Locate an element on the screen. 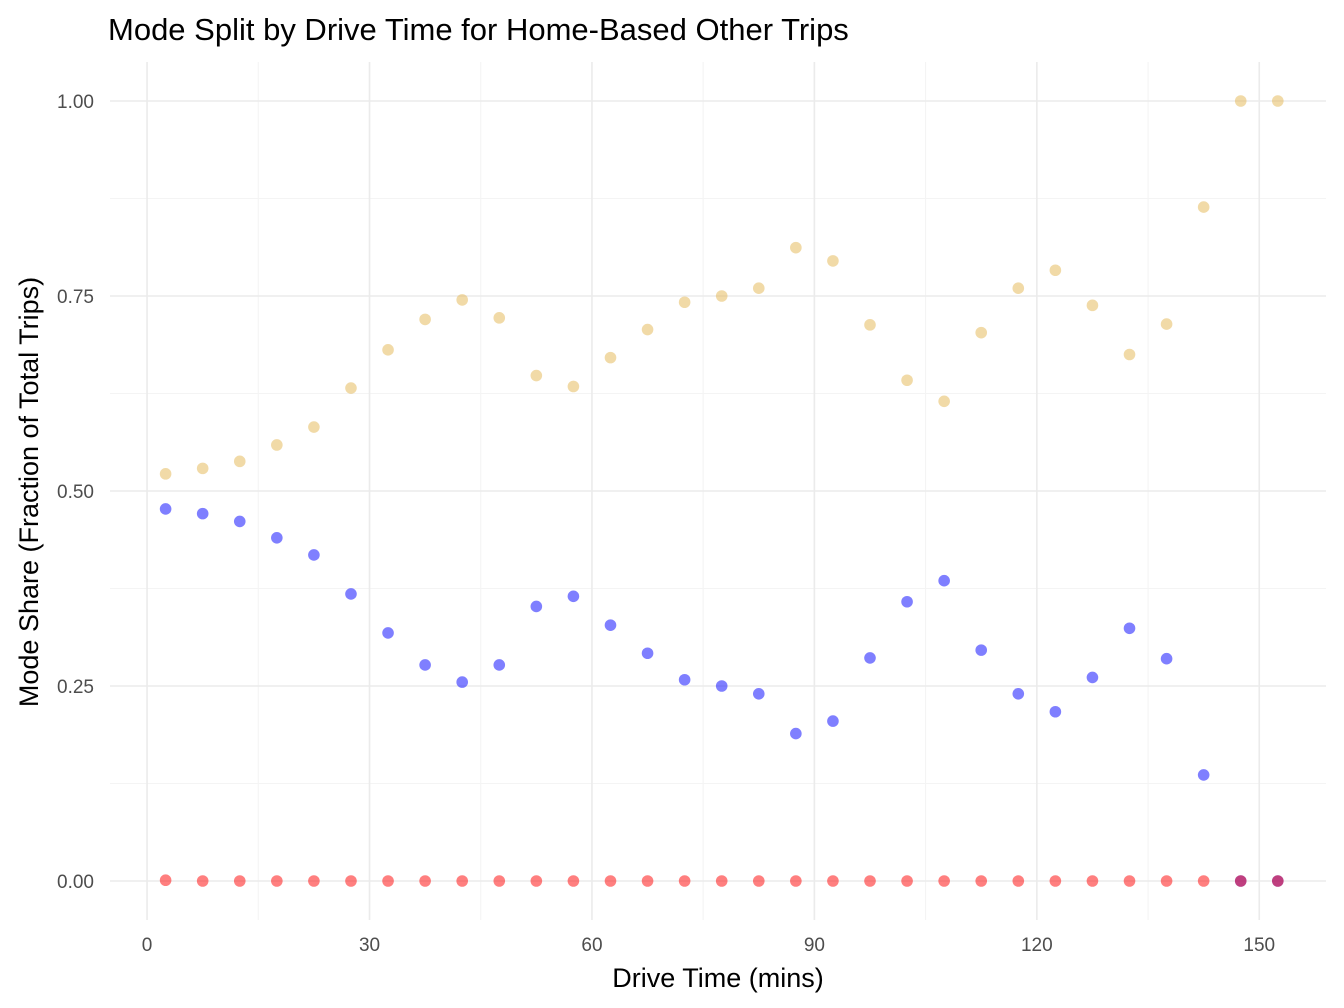 Image resolution: width=1344 pixels, height=1008 pixels. y-tick-label: 0.50 is located at coordinates (75, 492).